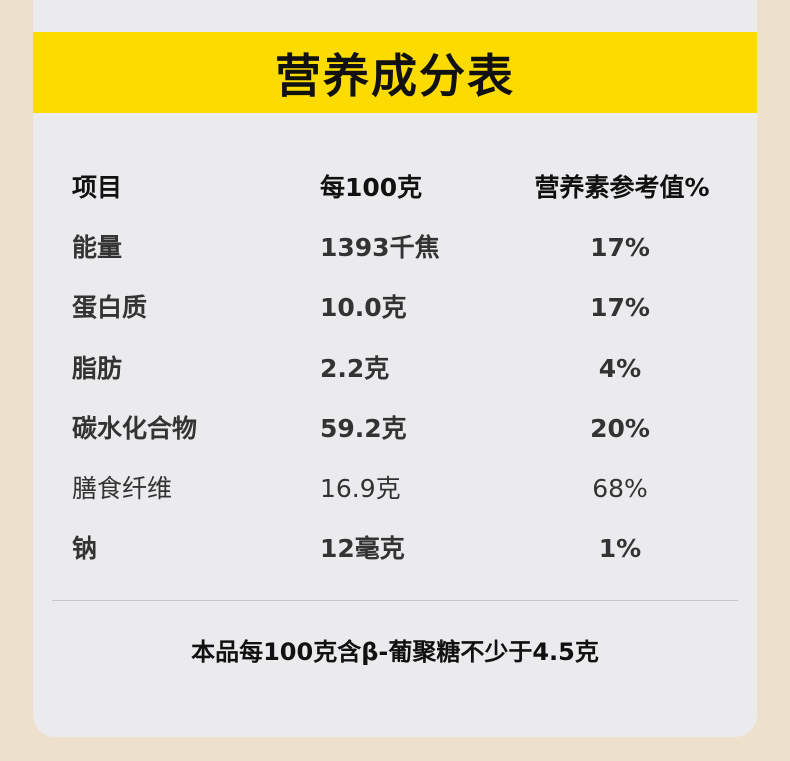 The height and width of the screenshot is (761, 790). What do you see at coordinates (363, 428) in the screenshot?
I see `row-per100g: 59.2克` at bounding box center [363, 428].